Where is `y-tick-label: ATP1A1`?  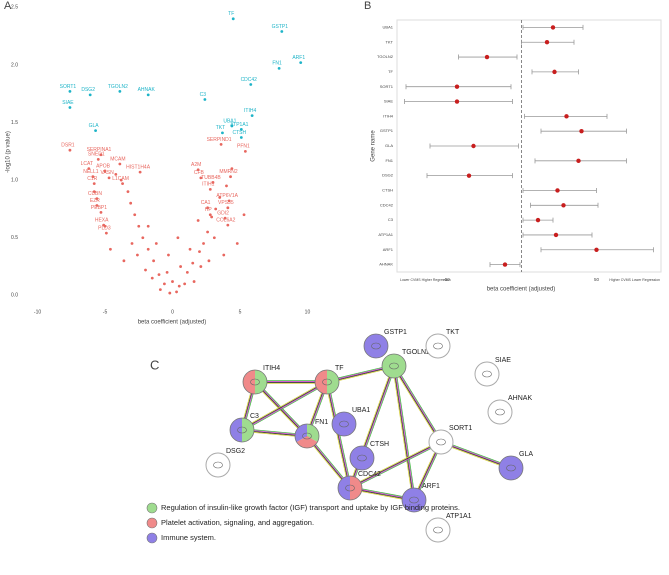 y-tick-label: ATP1A1 is located at coordinates (385, 234).